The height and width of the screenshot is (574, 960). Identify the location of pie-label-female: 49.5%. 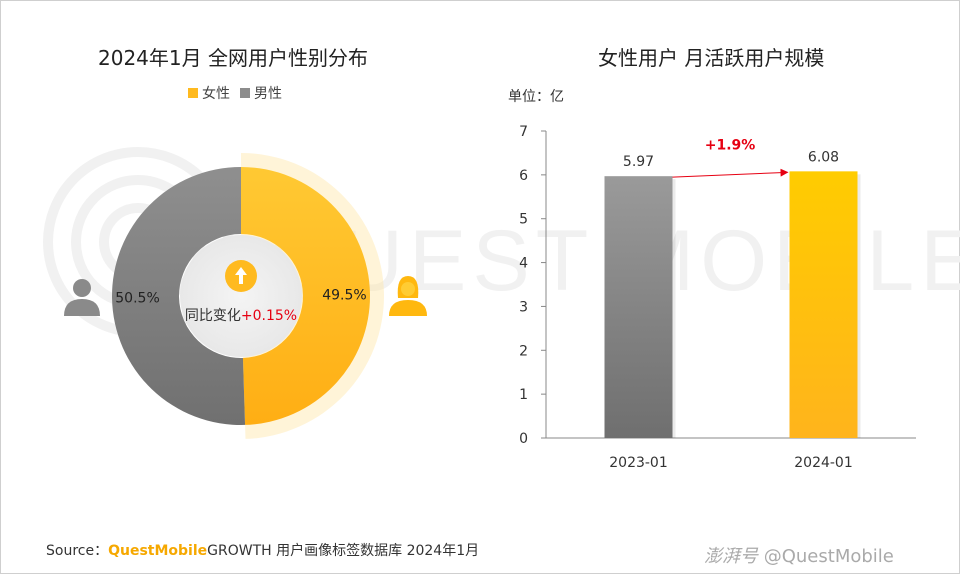
(344, 295).